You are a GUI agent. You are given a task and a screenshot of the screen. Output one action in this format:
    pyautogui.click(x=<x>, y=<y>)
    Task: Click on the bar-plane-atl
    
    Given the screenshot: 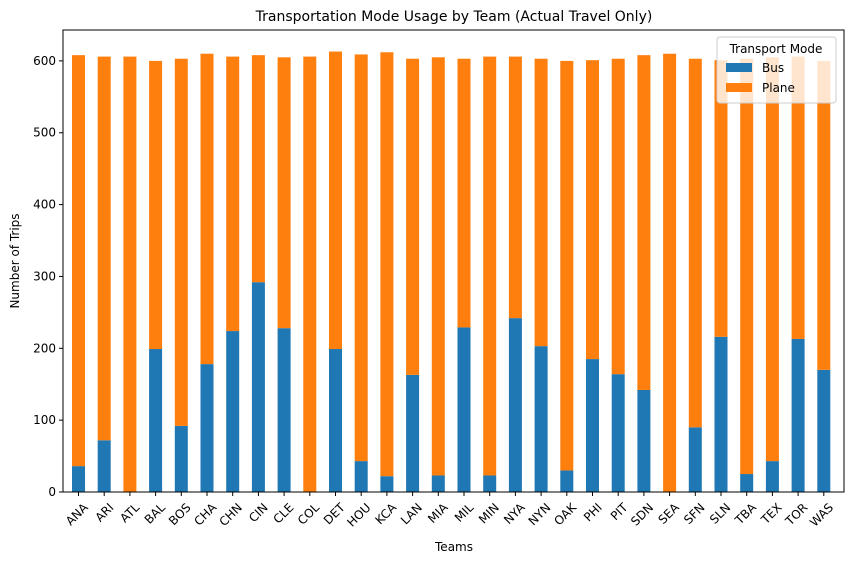 What is the action you would take?
    pyautogui.click(x=130, y=274)
    